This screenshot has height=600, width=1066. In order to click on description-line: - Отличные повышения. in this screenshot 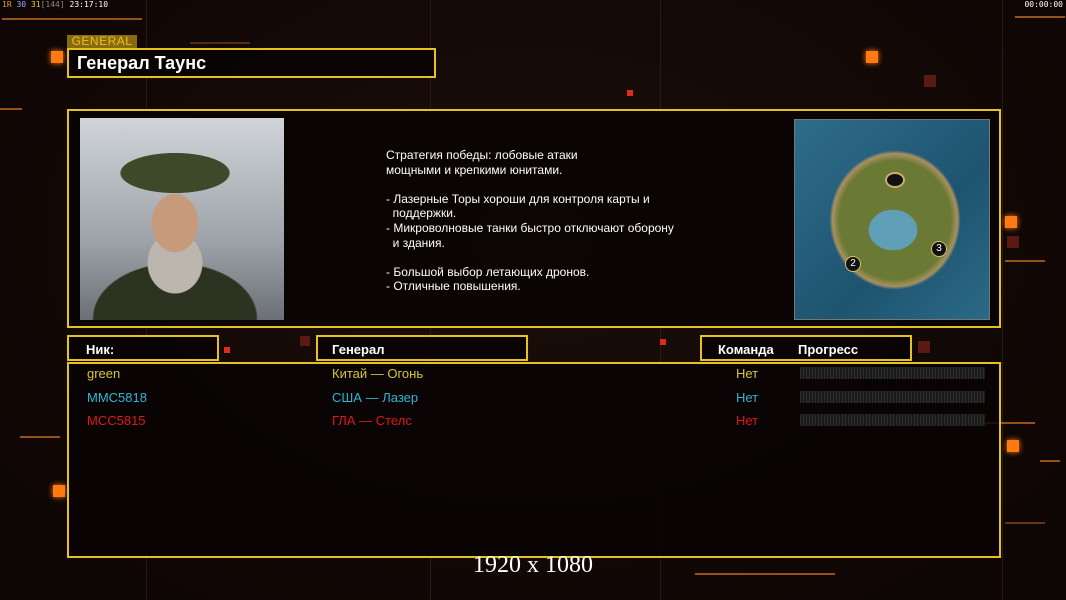, I will do `click(453, 286)`.